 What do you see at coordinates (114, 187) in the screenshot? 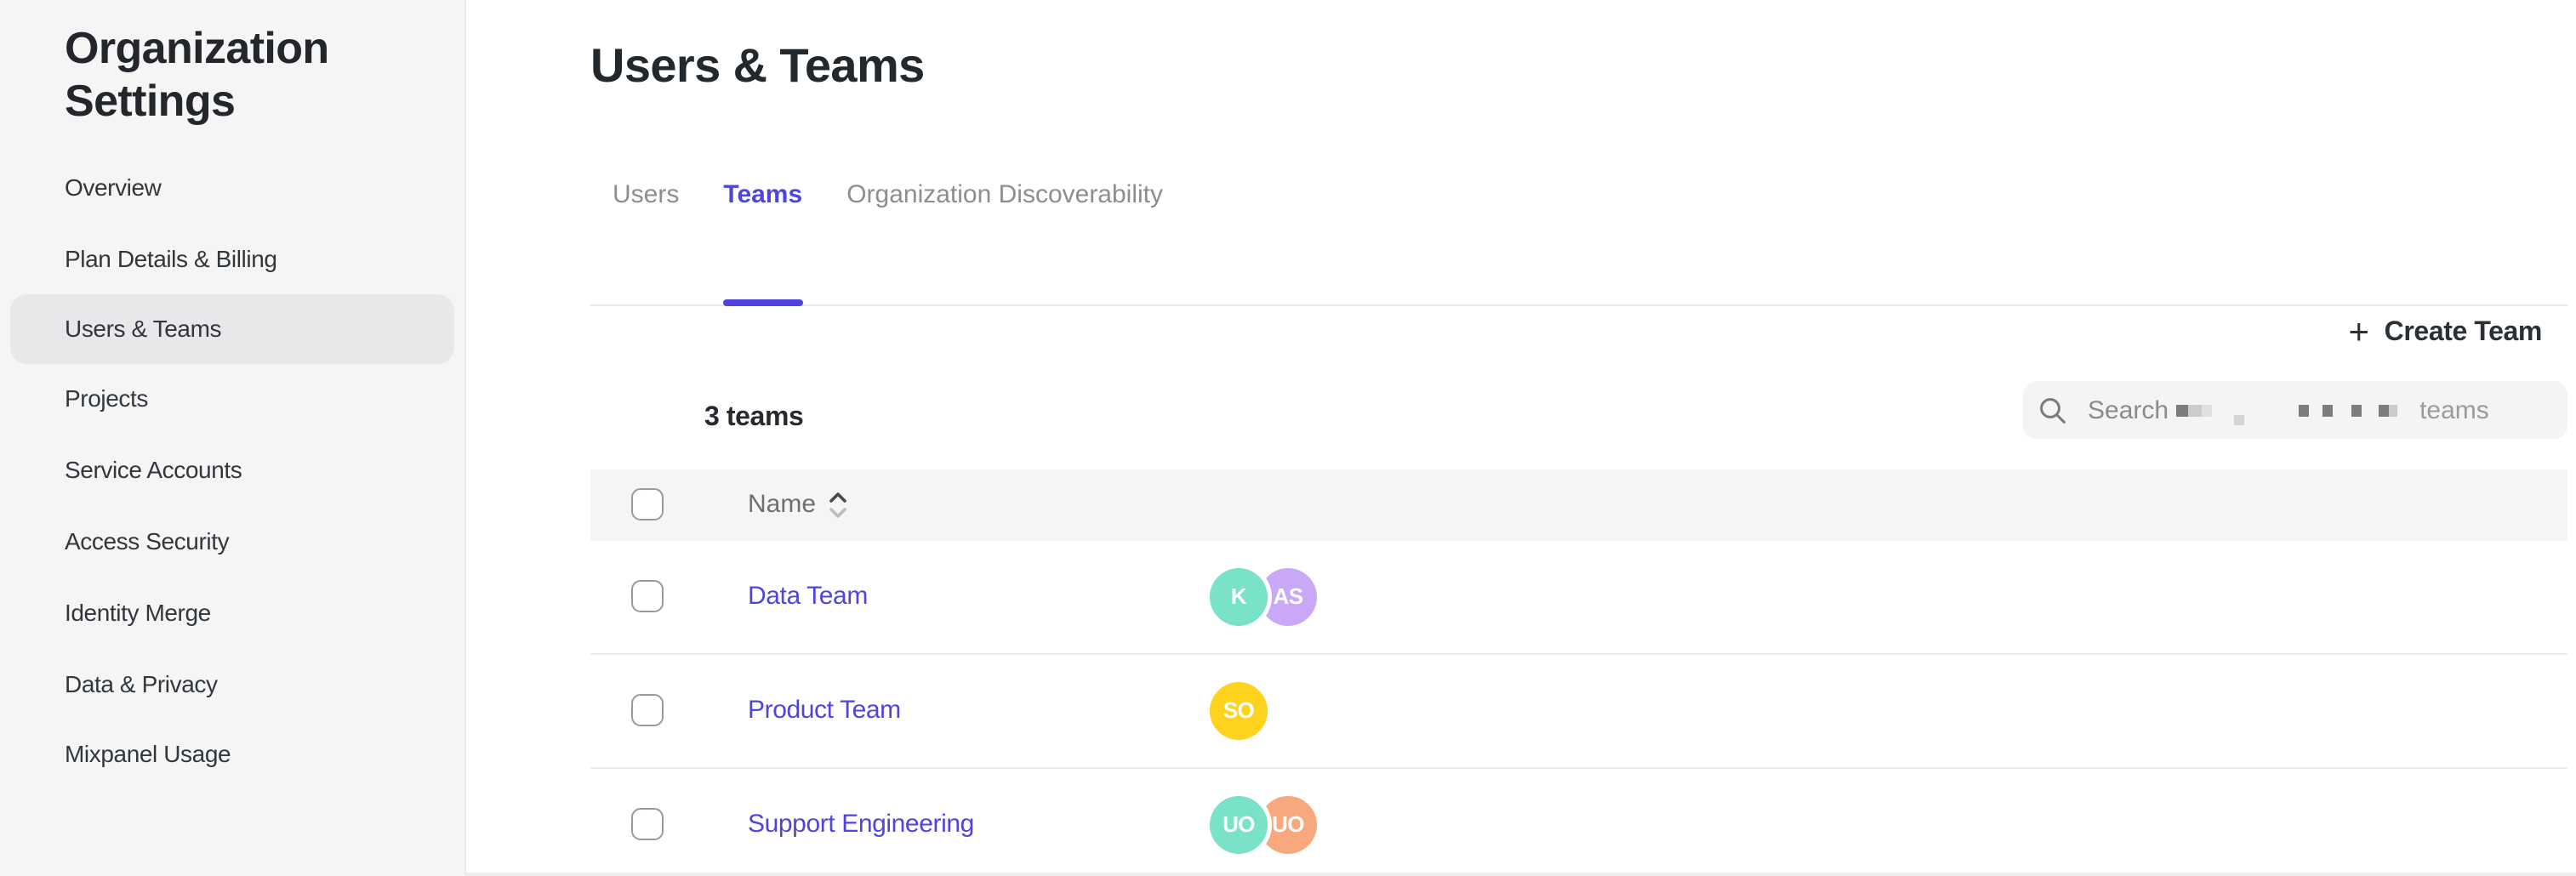
I see `sidebar-item-overview: Overview` at bounding box center [114, 187].